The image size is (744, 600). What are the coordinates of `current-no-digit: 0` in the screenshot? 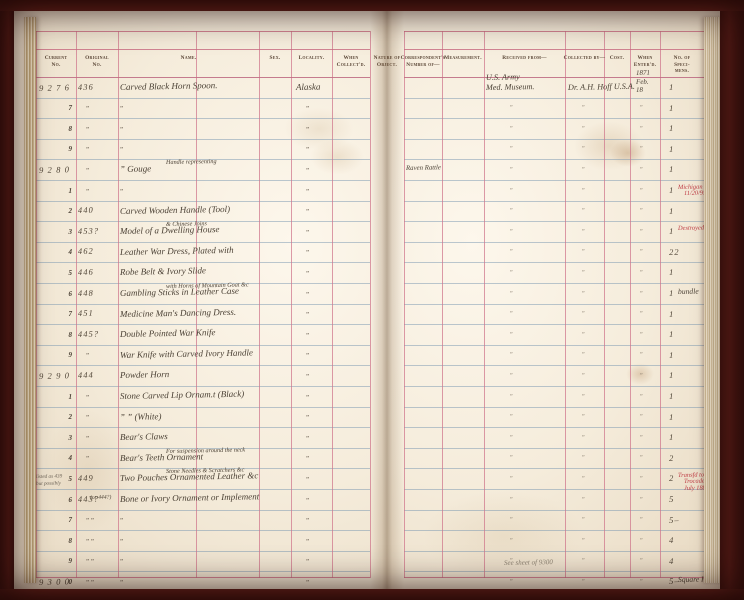 It's located at (70, 581).